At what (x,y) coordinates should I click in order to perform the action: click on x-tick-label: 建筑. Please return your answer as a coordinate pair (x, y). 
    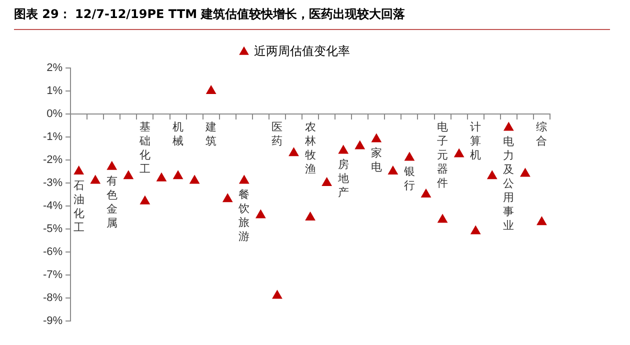
    Looking at the image, I should click on (210, 134).